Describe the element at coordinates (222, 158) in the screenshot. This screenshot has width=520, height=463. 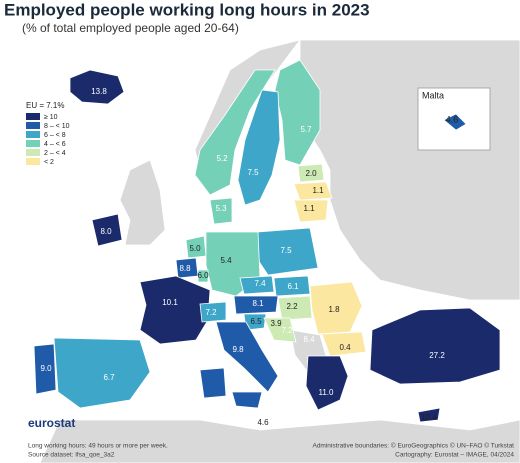
I see `country-value: 5.2` at that location.